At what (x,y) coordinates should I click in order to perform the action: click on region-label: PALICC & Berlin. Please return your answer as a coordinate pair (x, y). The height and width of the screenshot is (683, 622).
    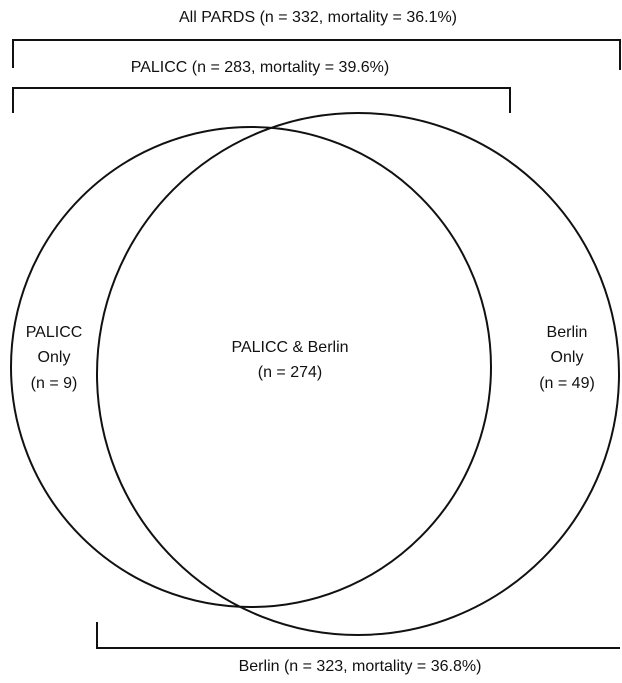
    Looking at the image, I should click on (289, 347).